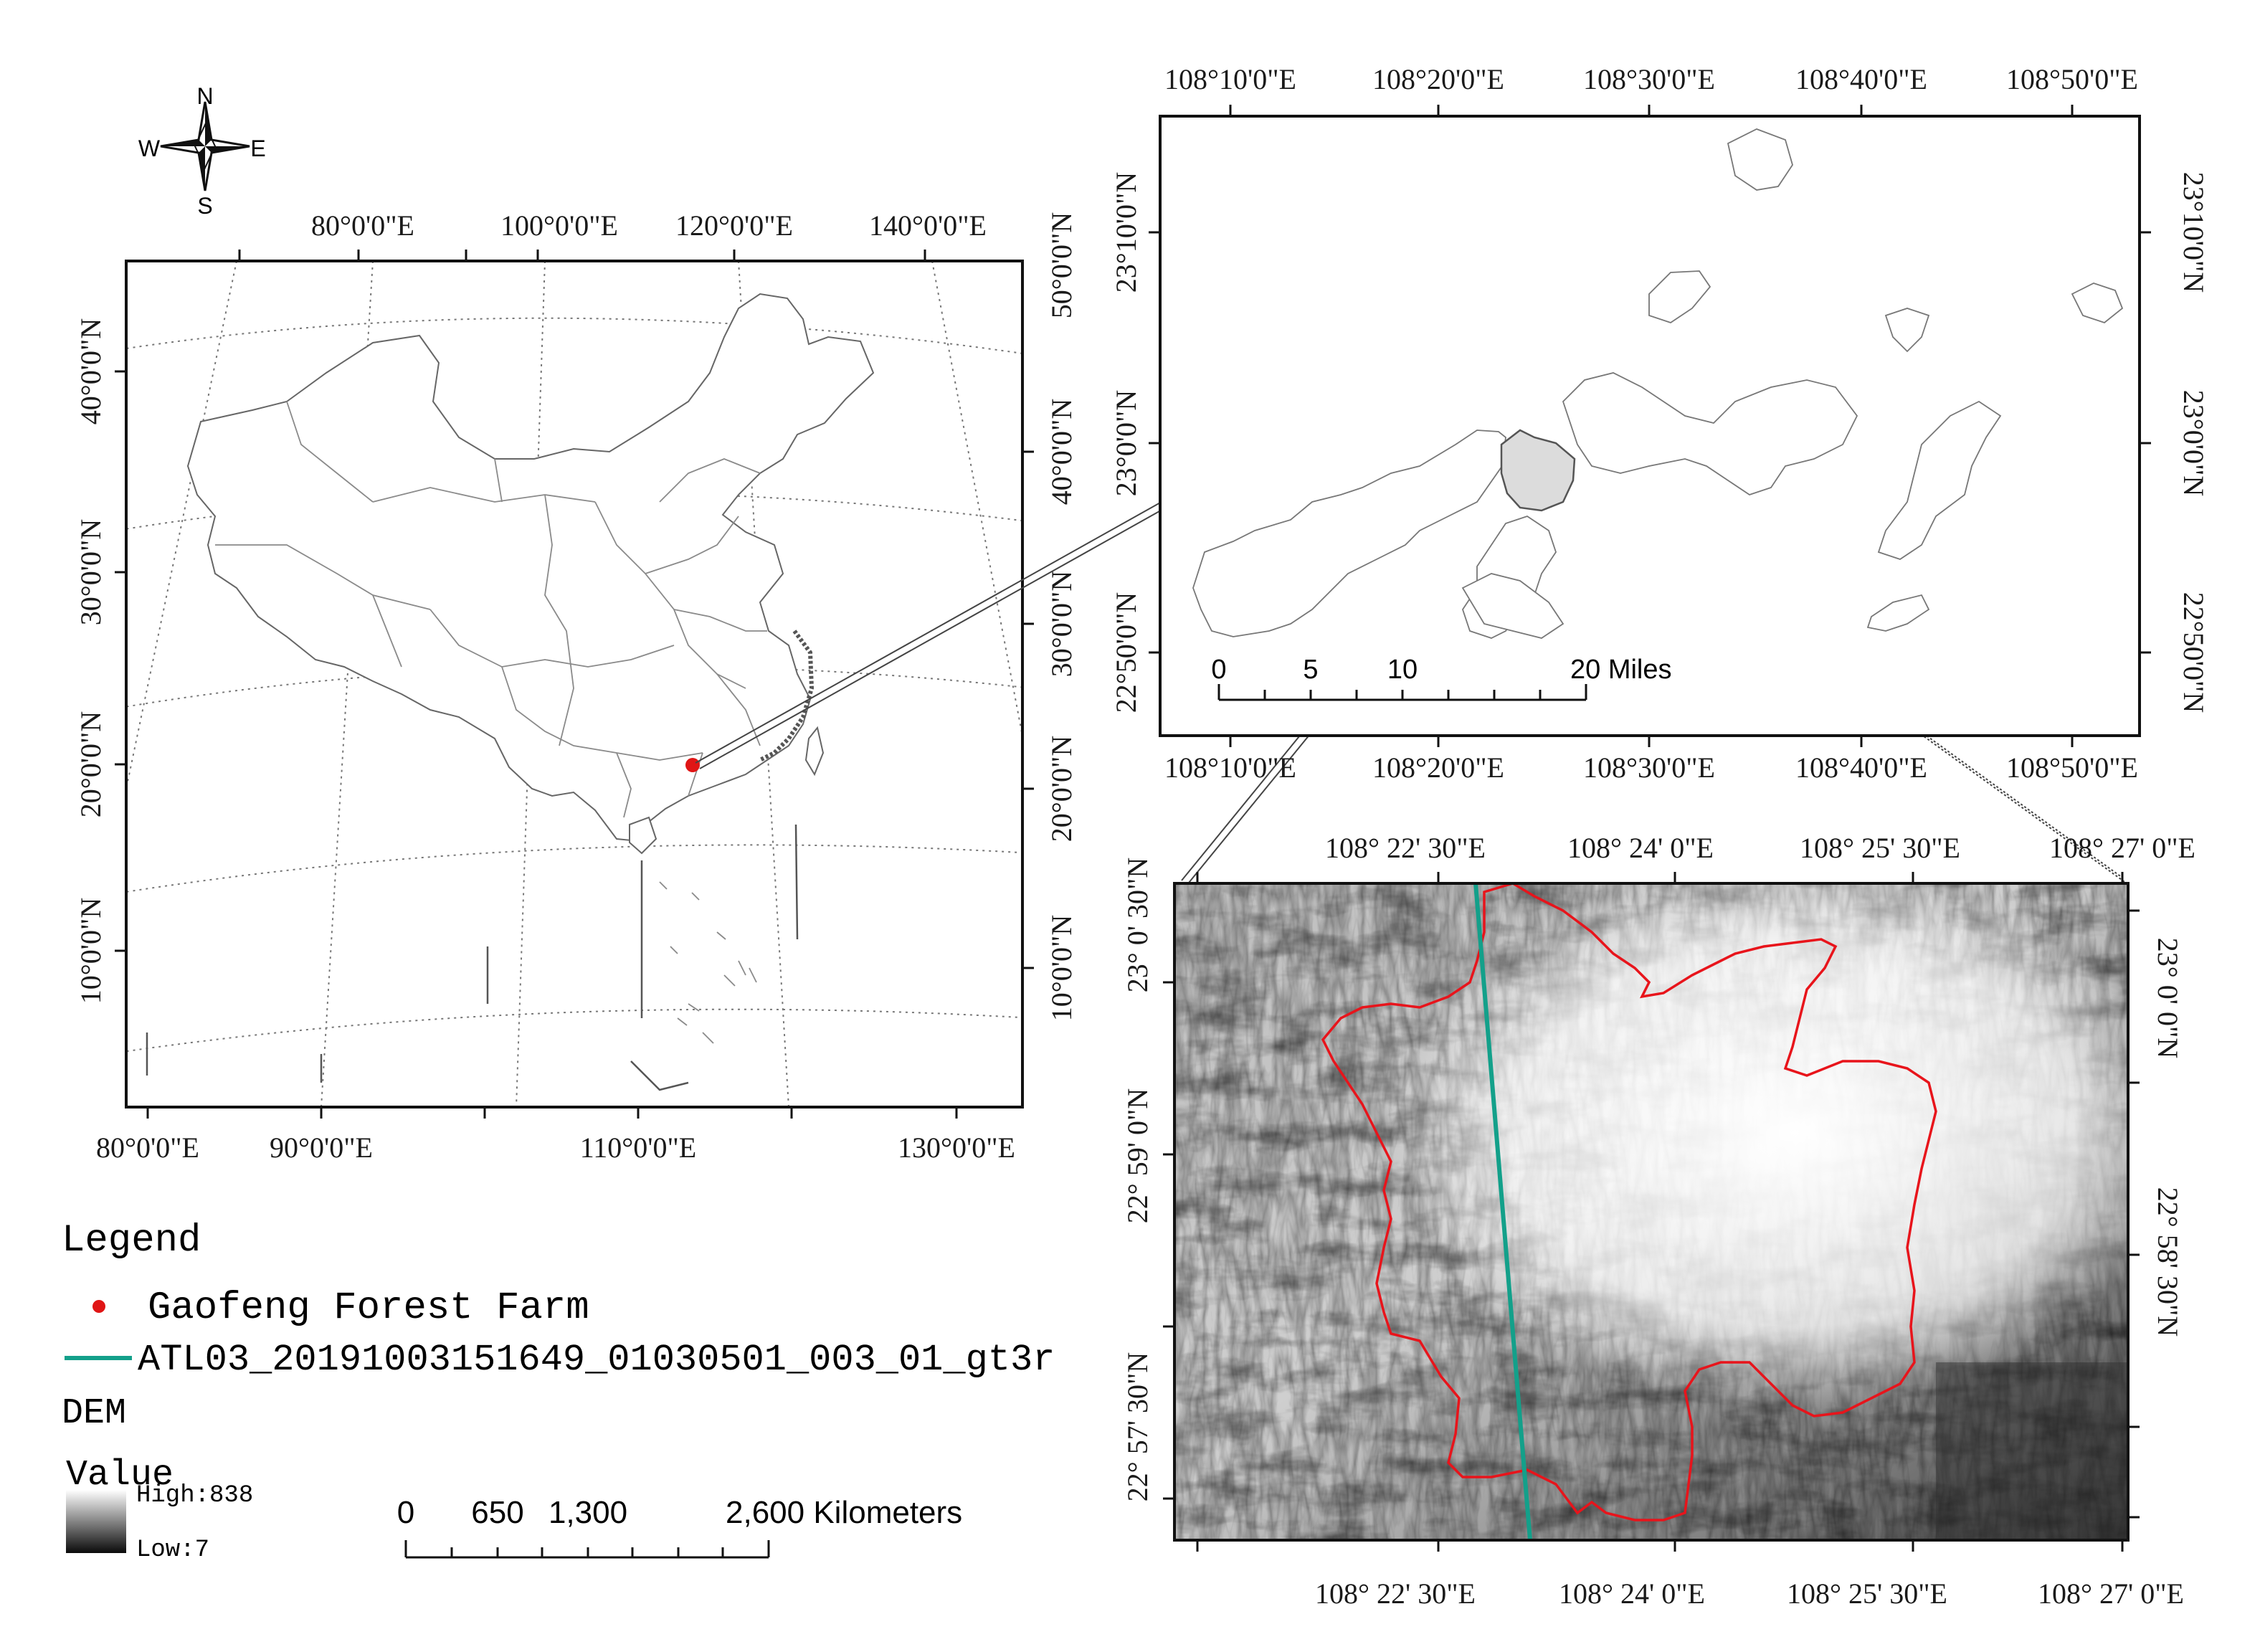  Describe the element at coordinates (172, 1550) in the screenshot. I see `dem-low-label: Low:7` at that location.